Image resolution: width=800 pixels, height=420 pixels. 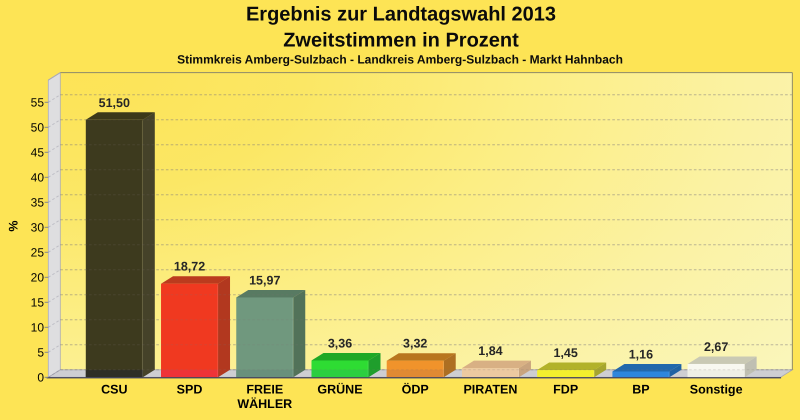 I want to click on svg-text: 15, so click(x=38, y=303).